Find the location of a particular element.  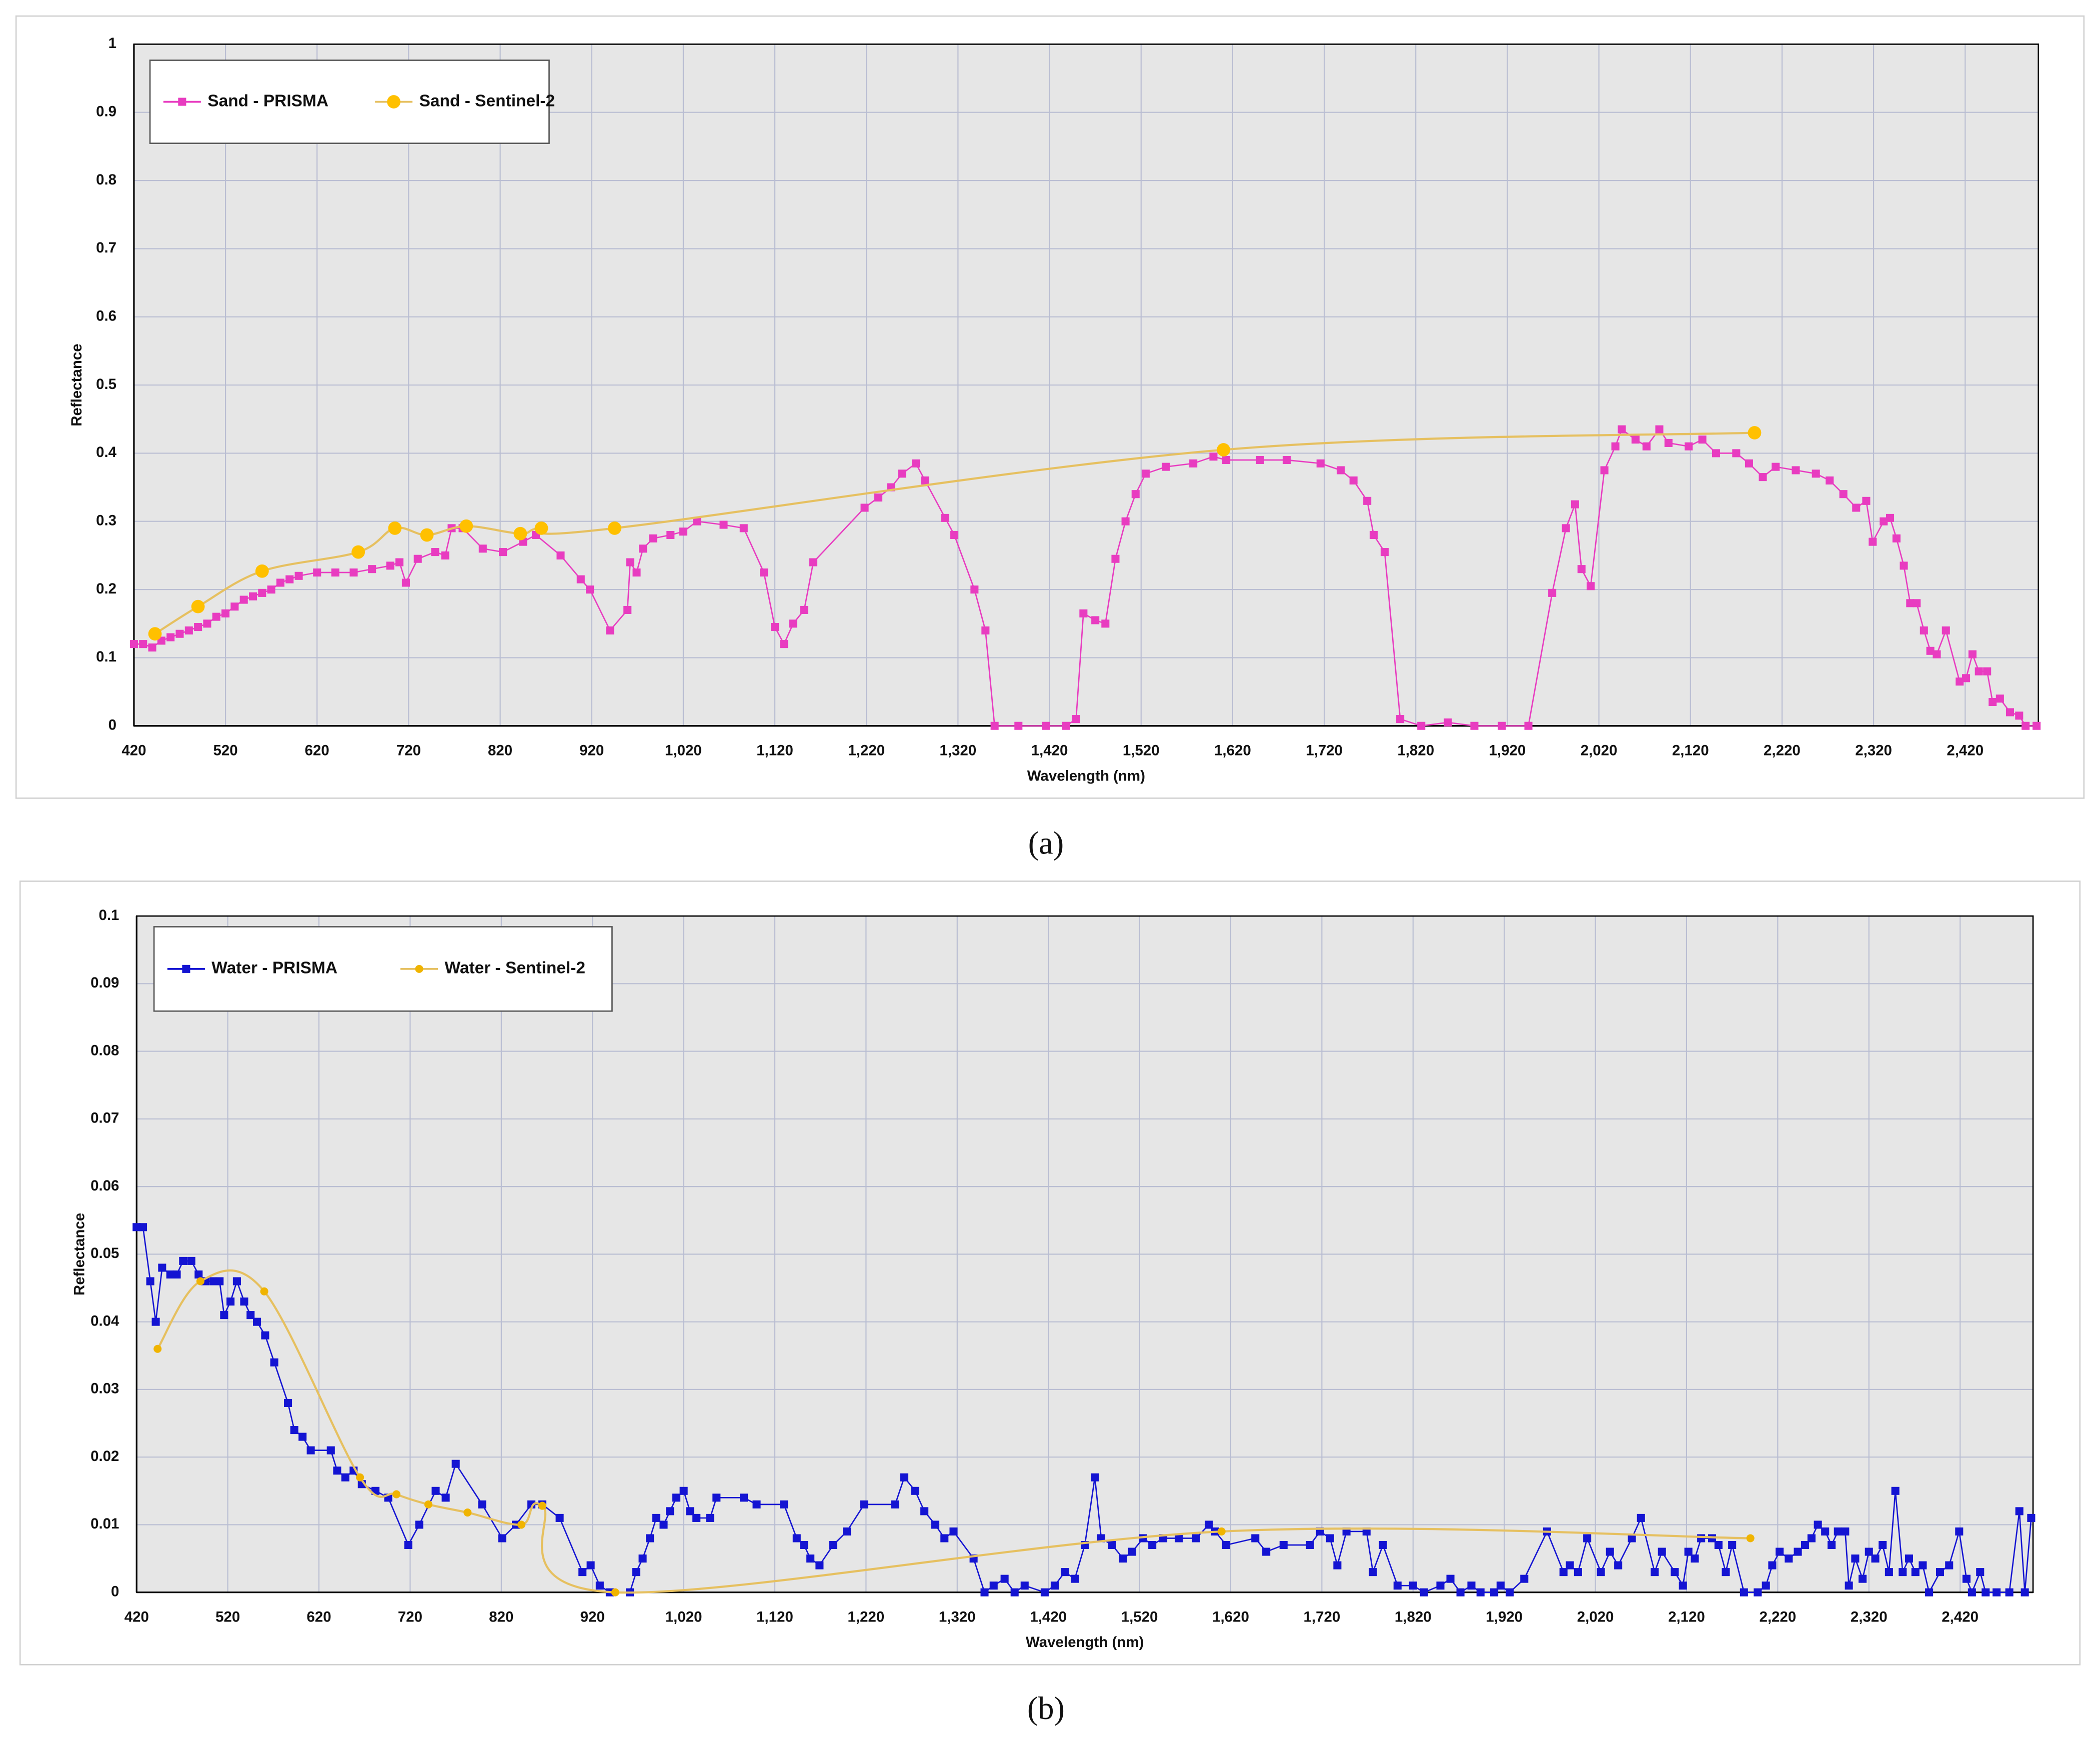

y-tick-label: 0.7 is located at coordinates (106, 248).